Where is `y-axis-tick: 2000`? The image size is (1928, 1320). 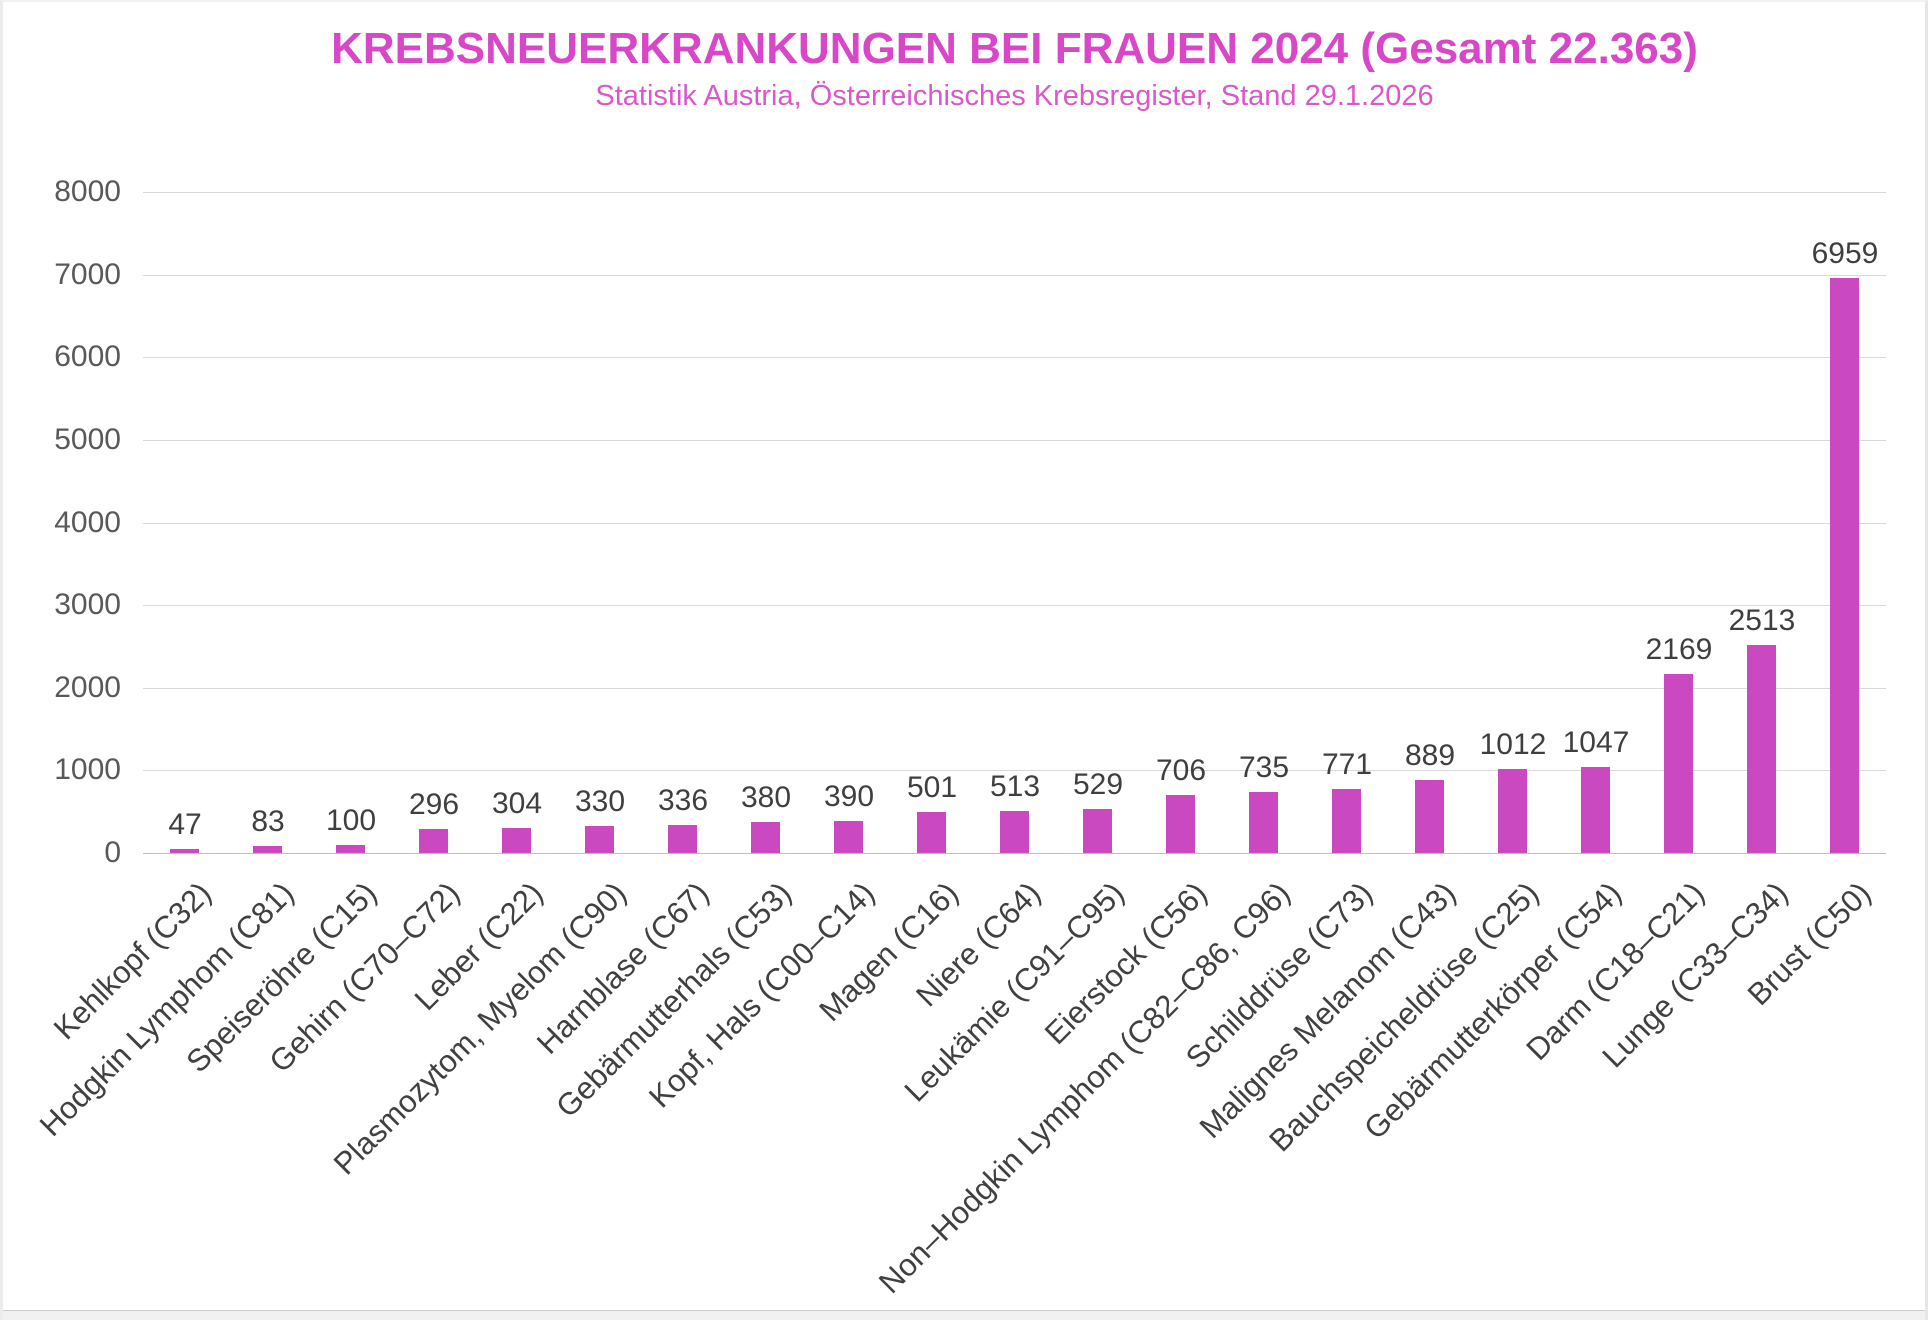 y-axis-tick: 2000 is located at coordinates (87, 687).